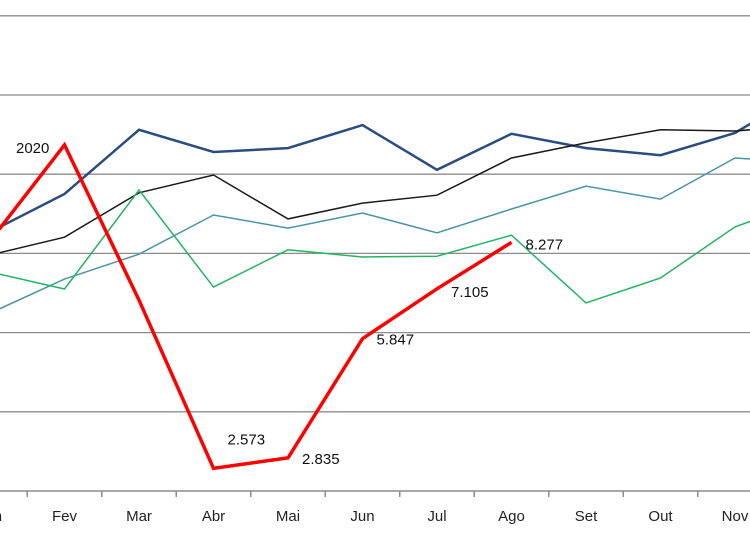 Image resolution: width=750 pixels, height=536 pixels. I want to click on data-label: 2.835, so click(321, 459).